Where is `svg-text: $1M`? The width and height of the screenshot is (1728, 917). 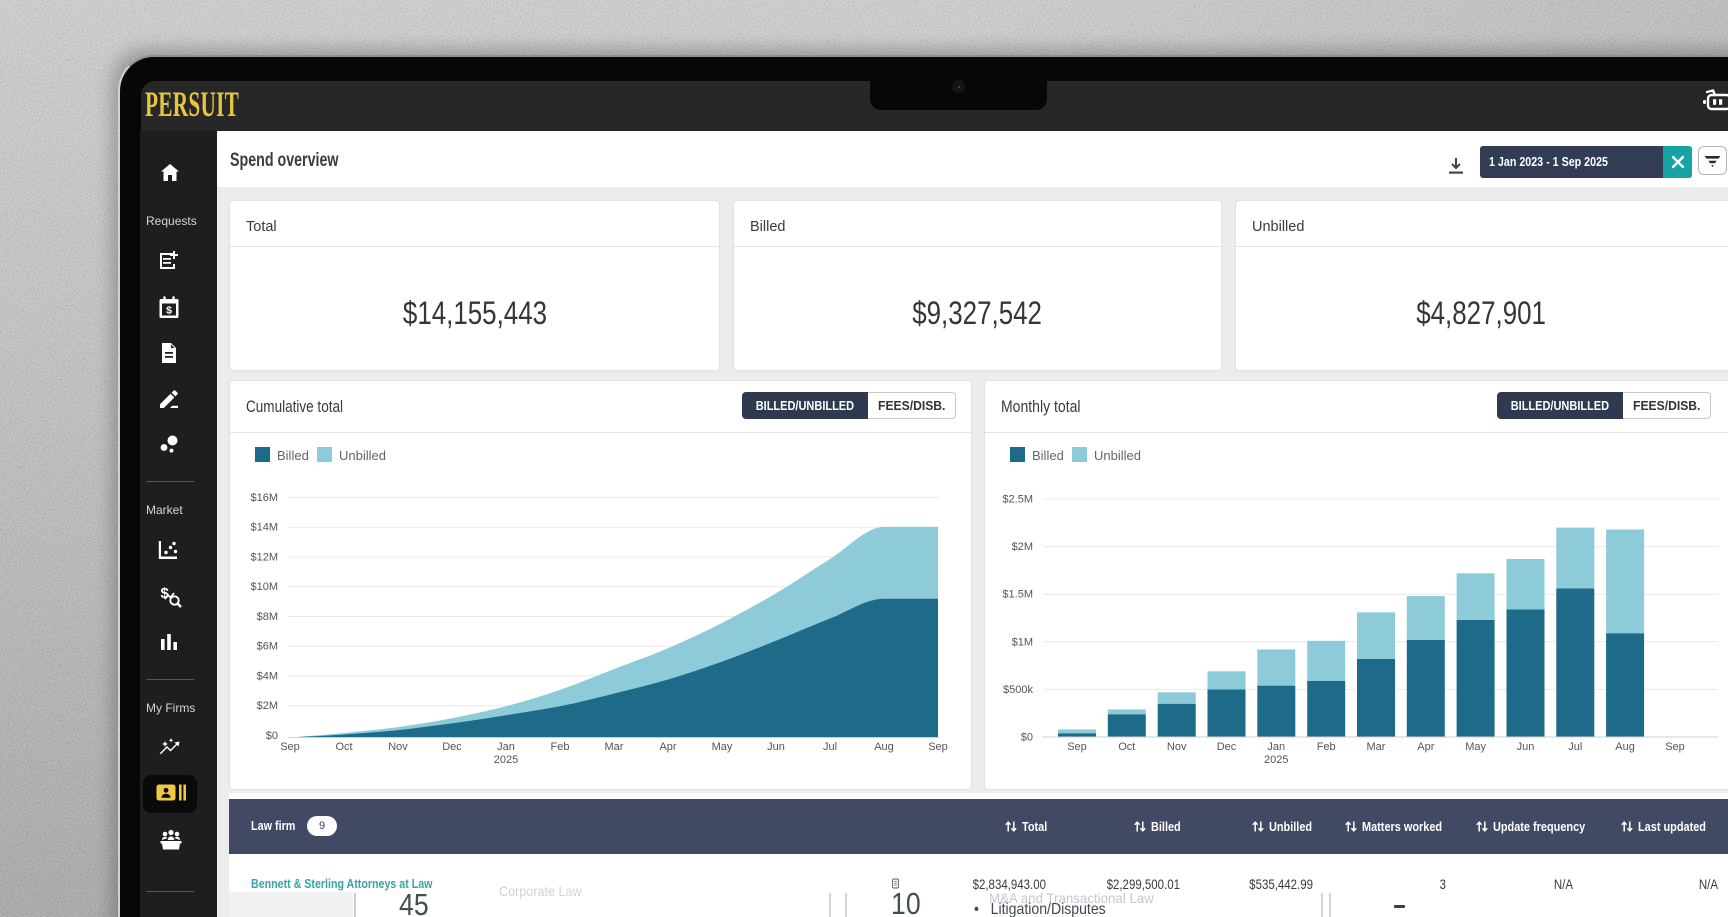 svg-text: $1M is located at coordinates (1022, 642).